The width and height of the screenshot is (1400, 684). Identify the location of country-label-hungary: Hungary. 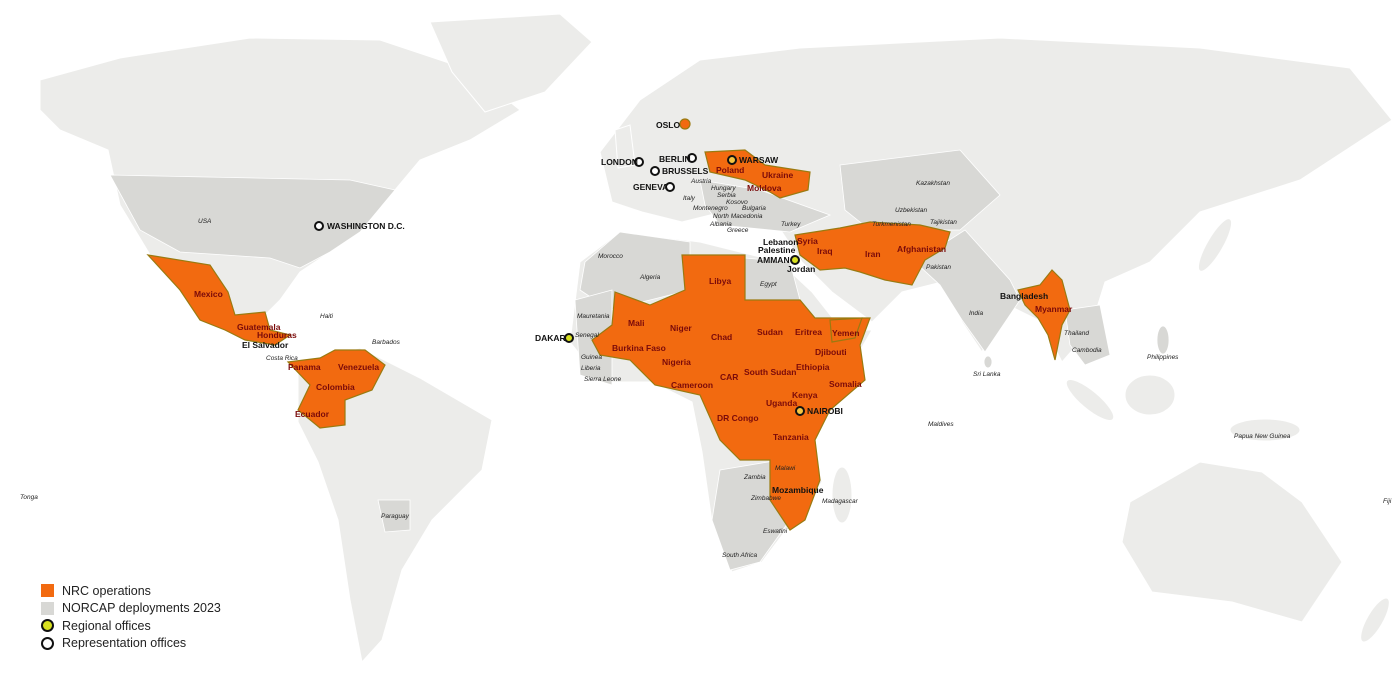
(723, 188).